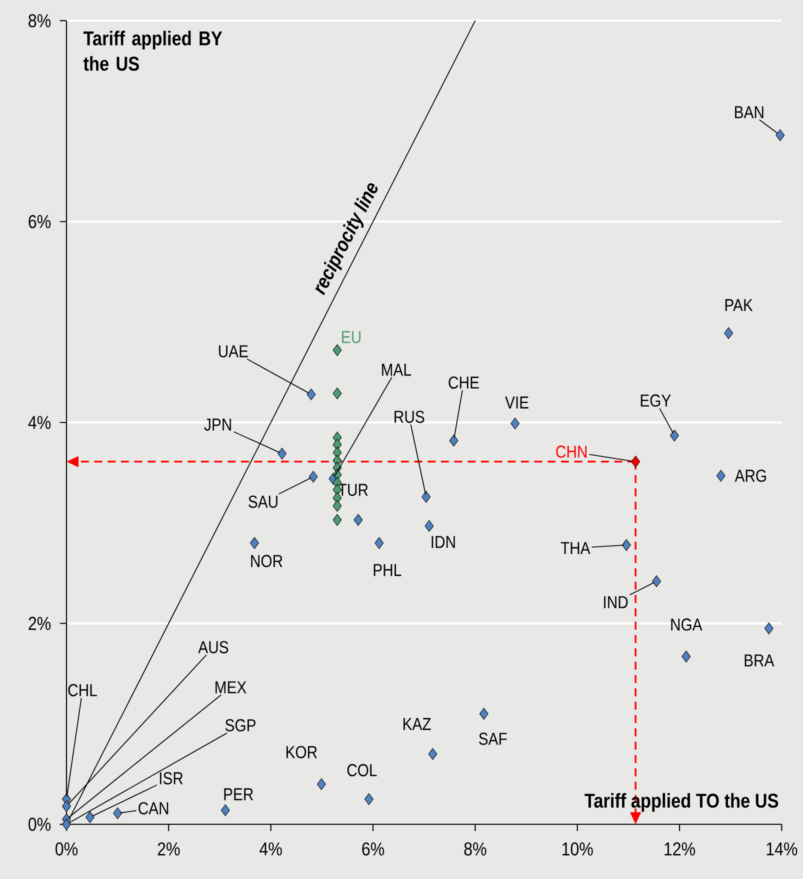  What do you see at coordinates (213, 647) in the screenshot?
I see `annotation: AUS` at bounding box center [213, 647].